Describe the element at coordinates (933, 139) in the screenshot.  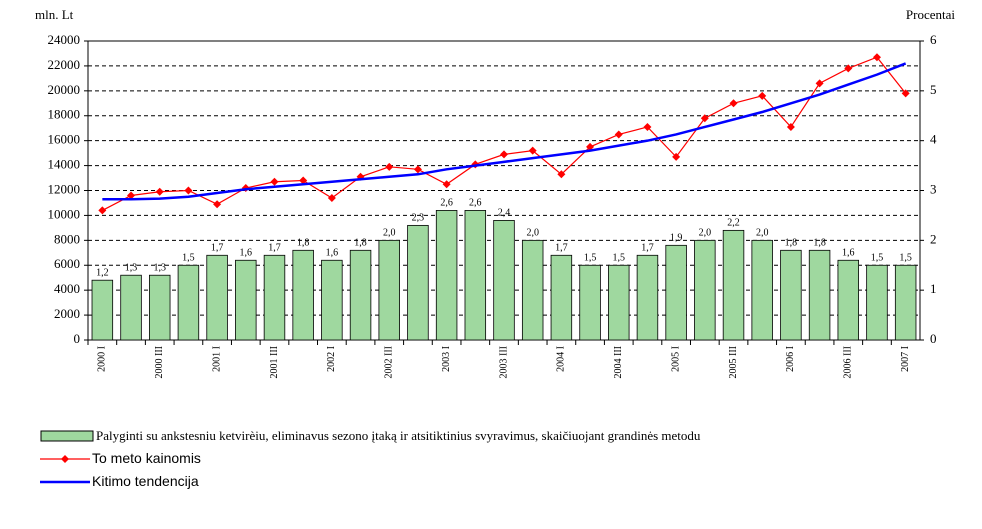
I see `y2-tick-label: 4` at that location.